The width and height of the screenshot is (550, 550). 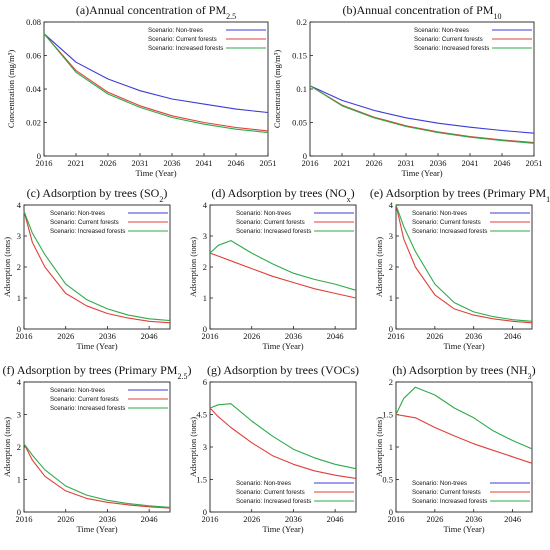 I want to click on chart-title-b: (b)Annual concentration of PM10, so click(x=422, y=12).